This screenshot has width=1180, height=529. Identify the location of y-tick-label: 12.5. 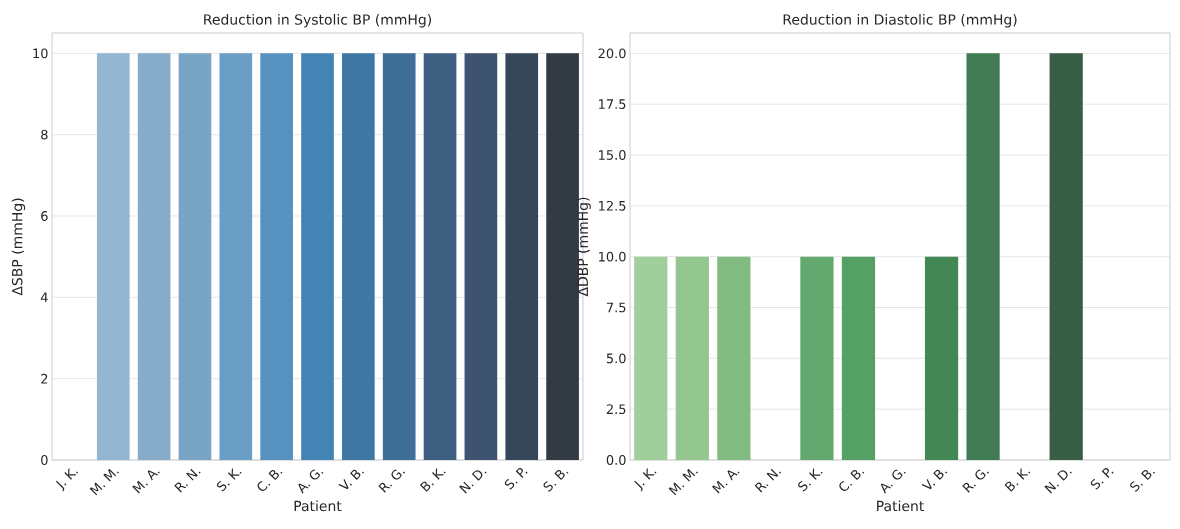
(612, 205).